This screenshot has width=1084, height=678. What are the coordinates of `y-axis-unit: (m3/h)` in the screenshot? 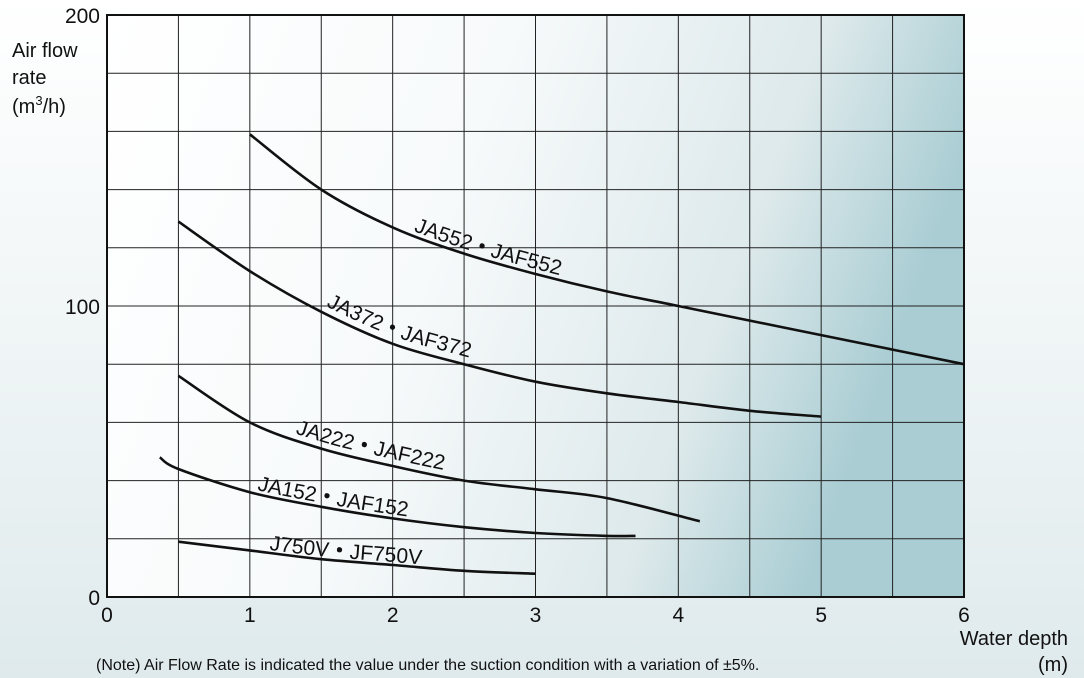 It's located at (39, 105).